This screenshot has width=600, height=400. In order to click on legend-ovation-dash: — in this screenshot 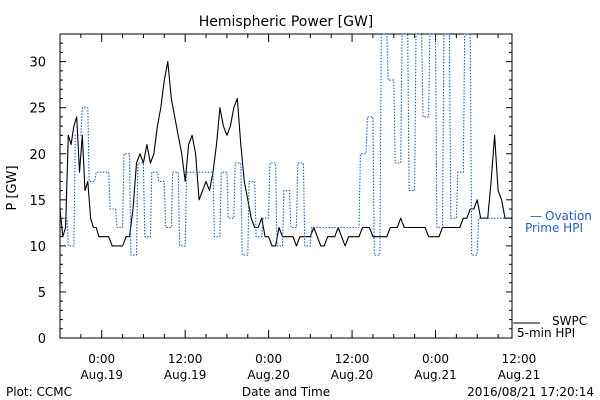, I will do `click(536, 216)`.